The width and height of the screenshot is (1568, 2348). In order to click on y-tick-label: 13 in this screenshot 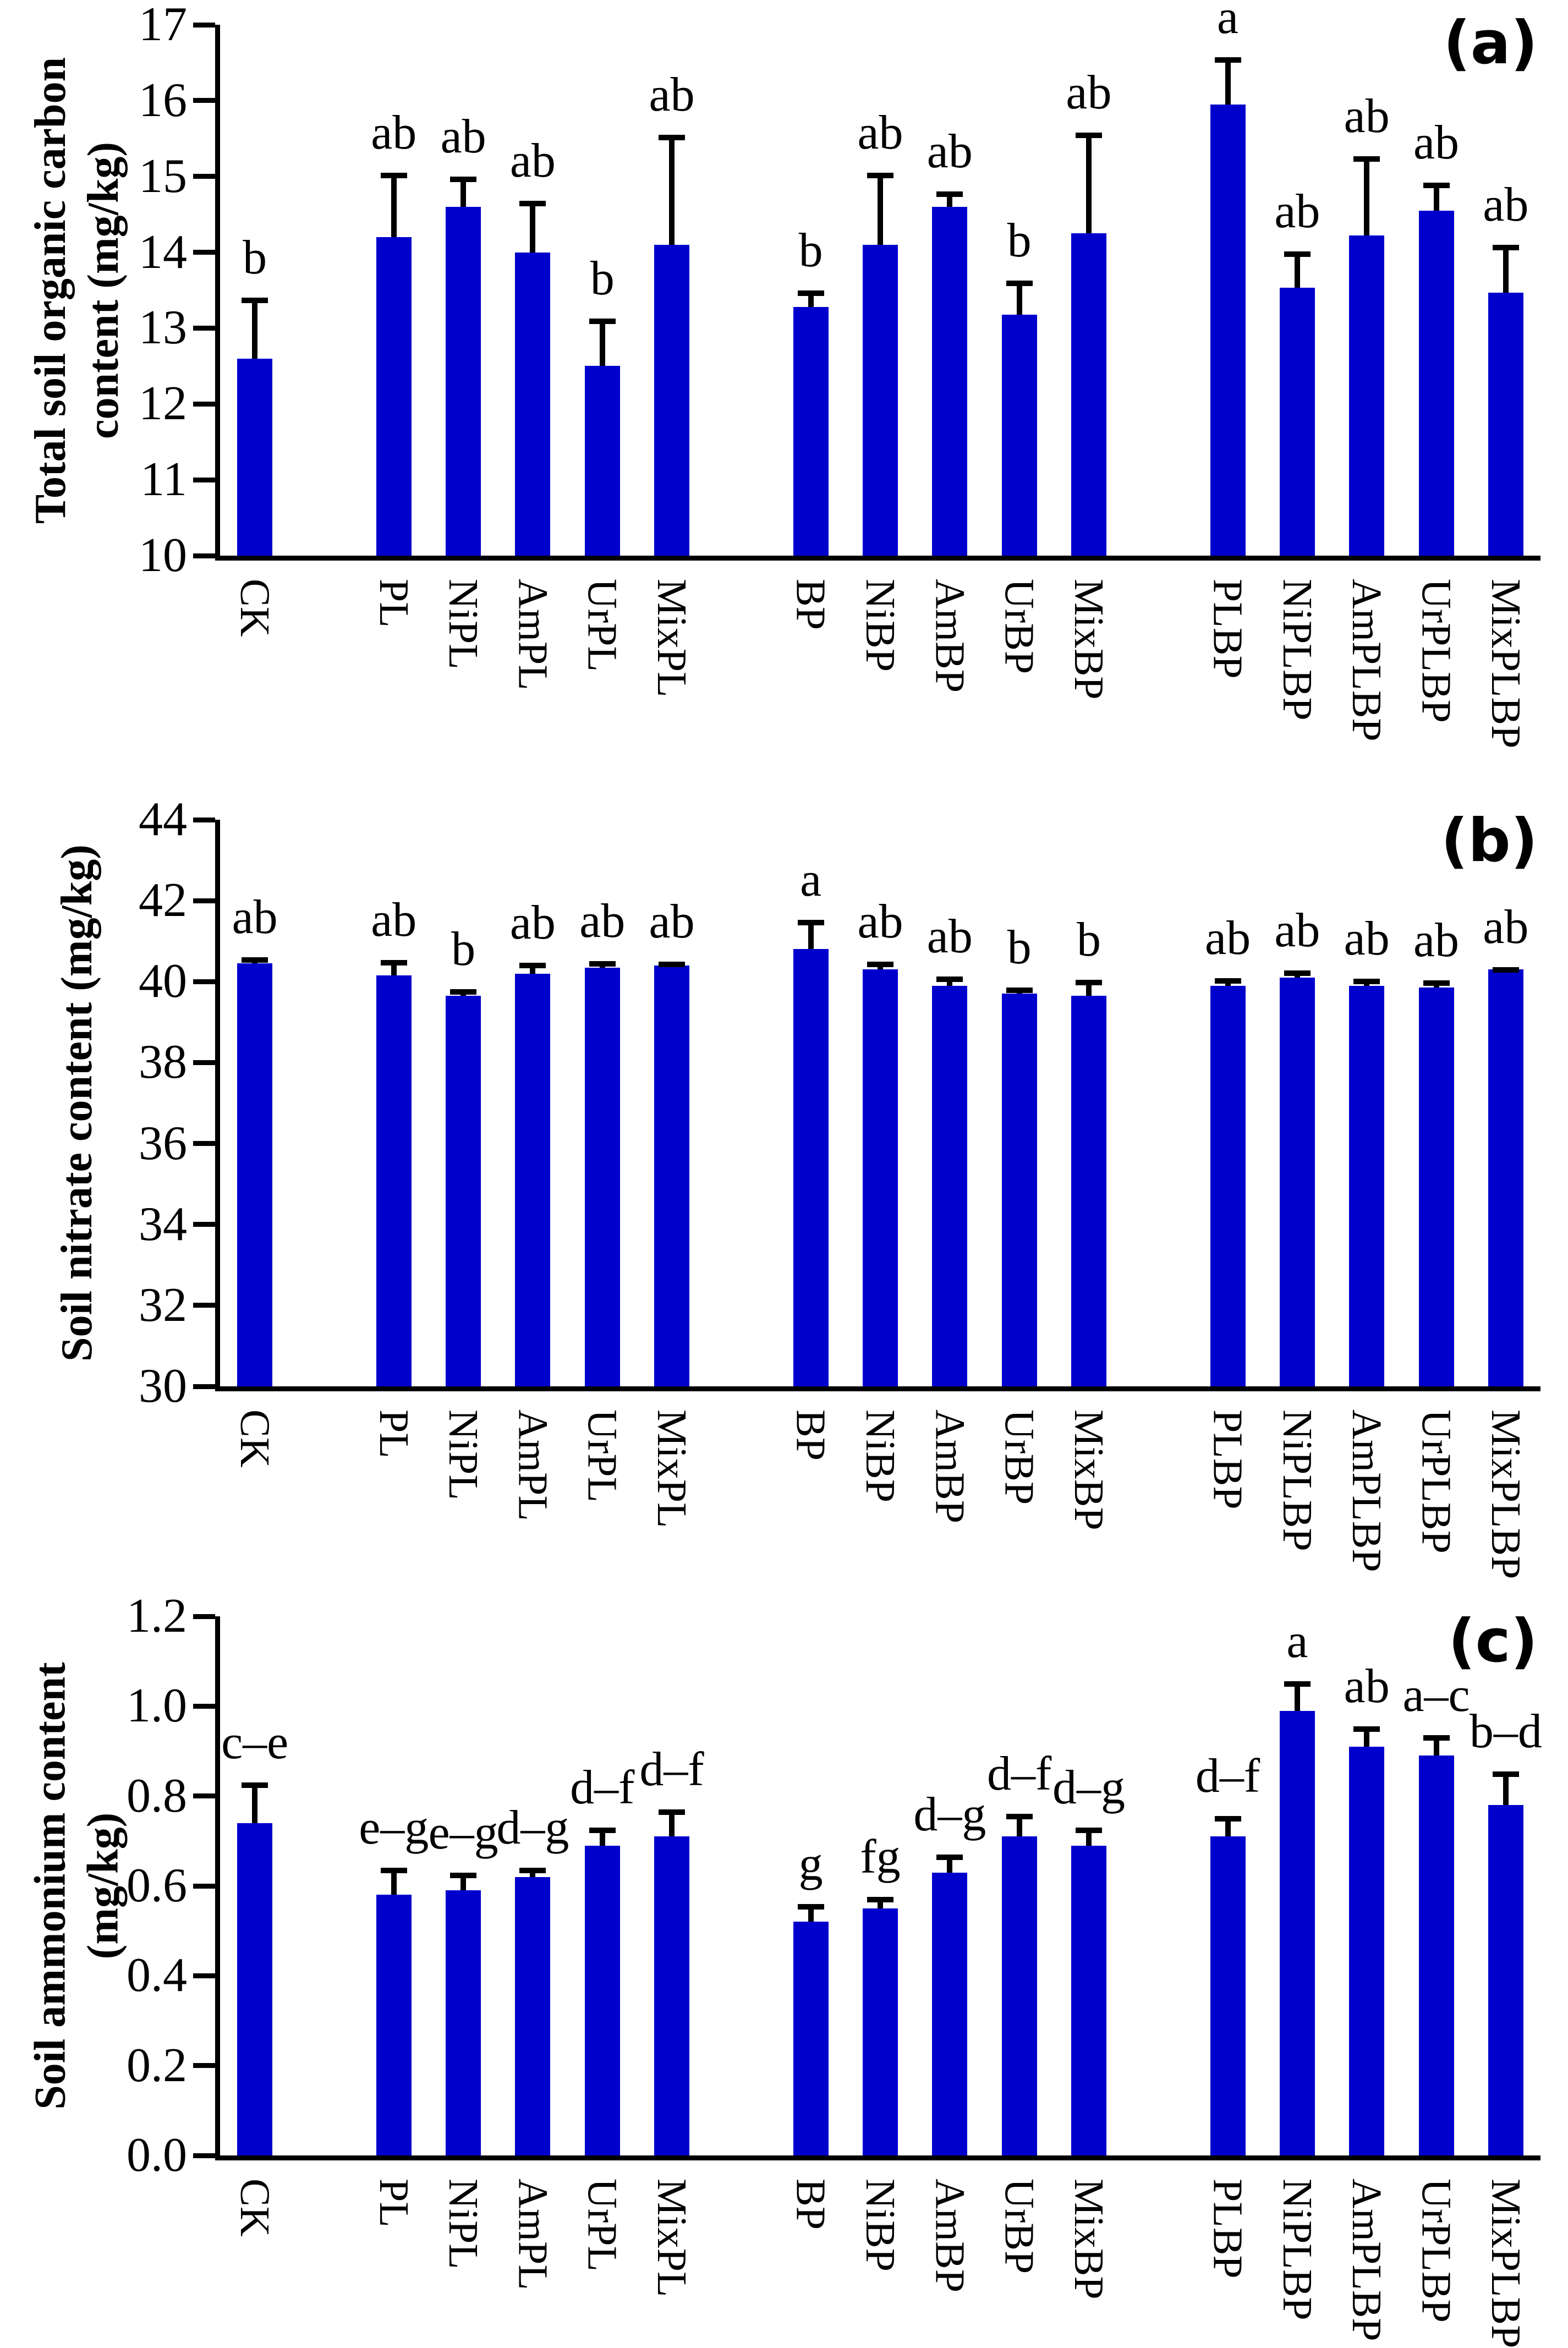, I will do `click(163, 328)`.